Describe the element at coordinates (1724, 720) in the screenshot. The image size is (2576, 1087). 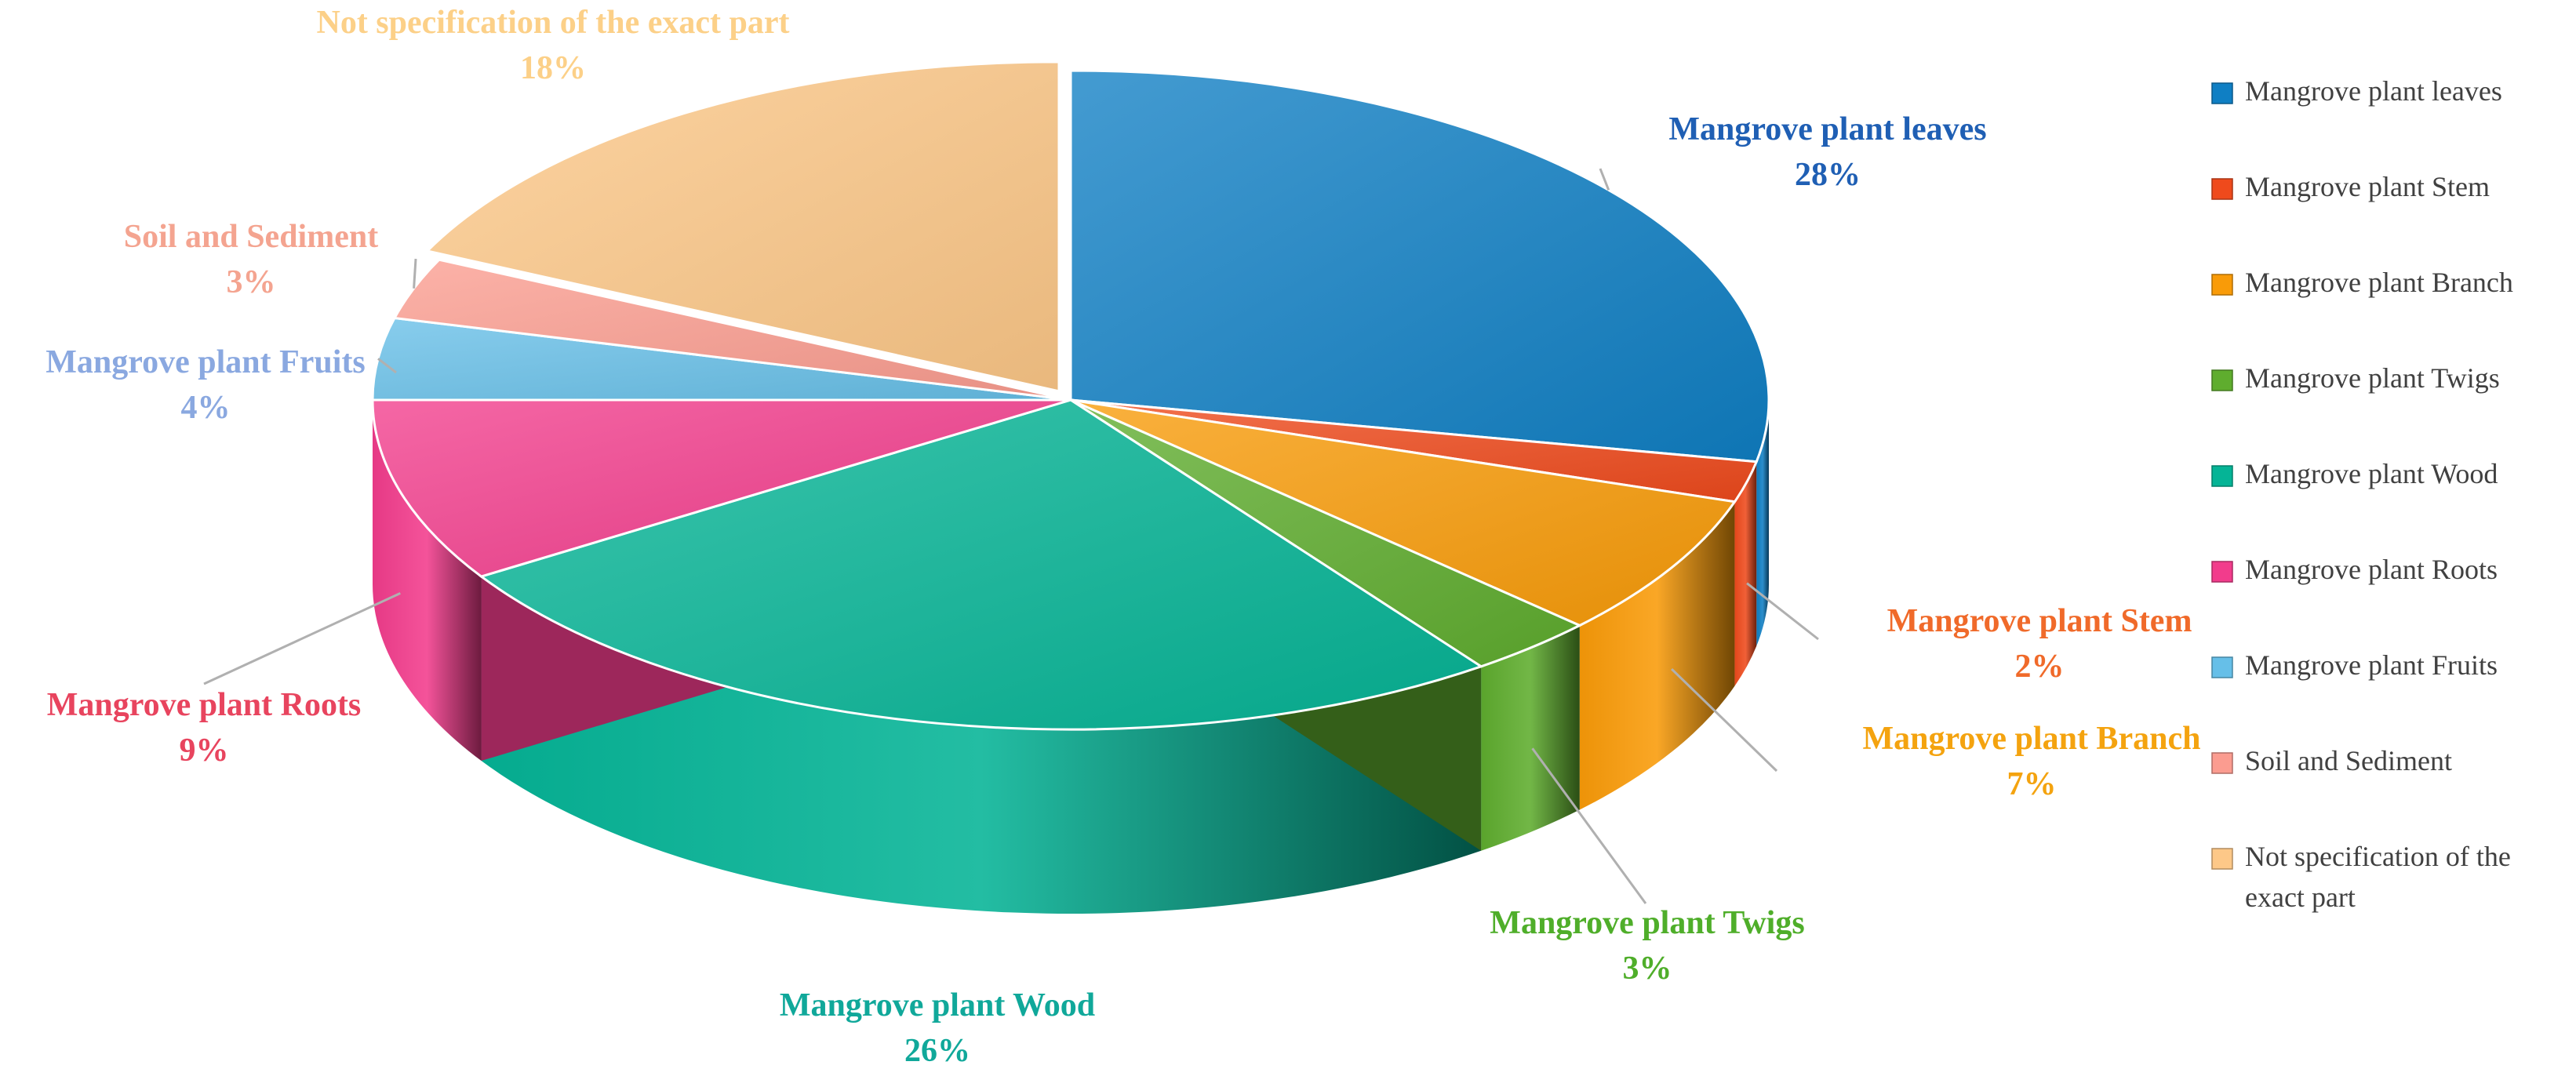
I see `leader-line-mangrove-plant-branch` at that location.